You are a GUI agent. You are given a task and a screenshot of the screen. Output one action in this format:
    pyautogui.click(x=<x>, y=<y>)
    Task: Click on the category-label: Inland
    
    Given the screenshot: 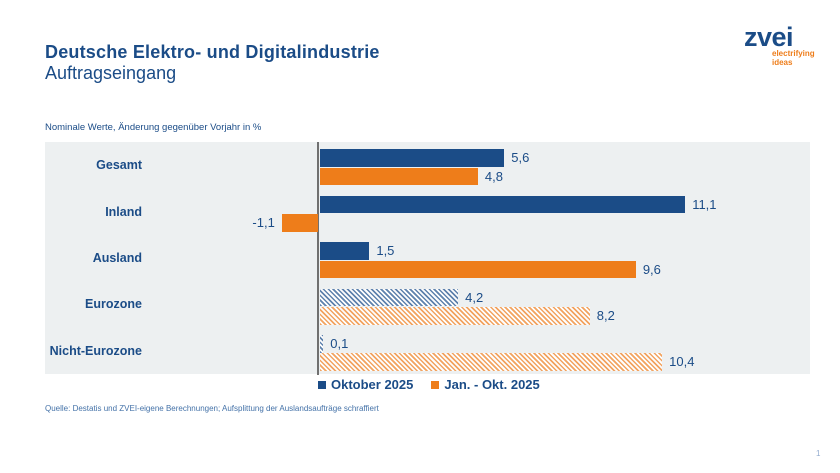 What is the action you would take?
    pyautogui.click(x=123, y=211)
    